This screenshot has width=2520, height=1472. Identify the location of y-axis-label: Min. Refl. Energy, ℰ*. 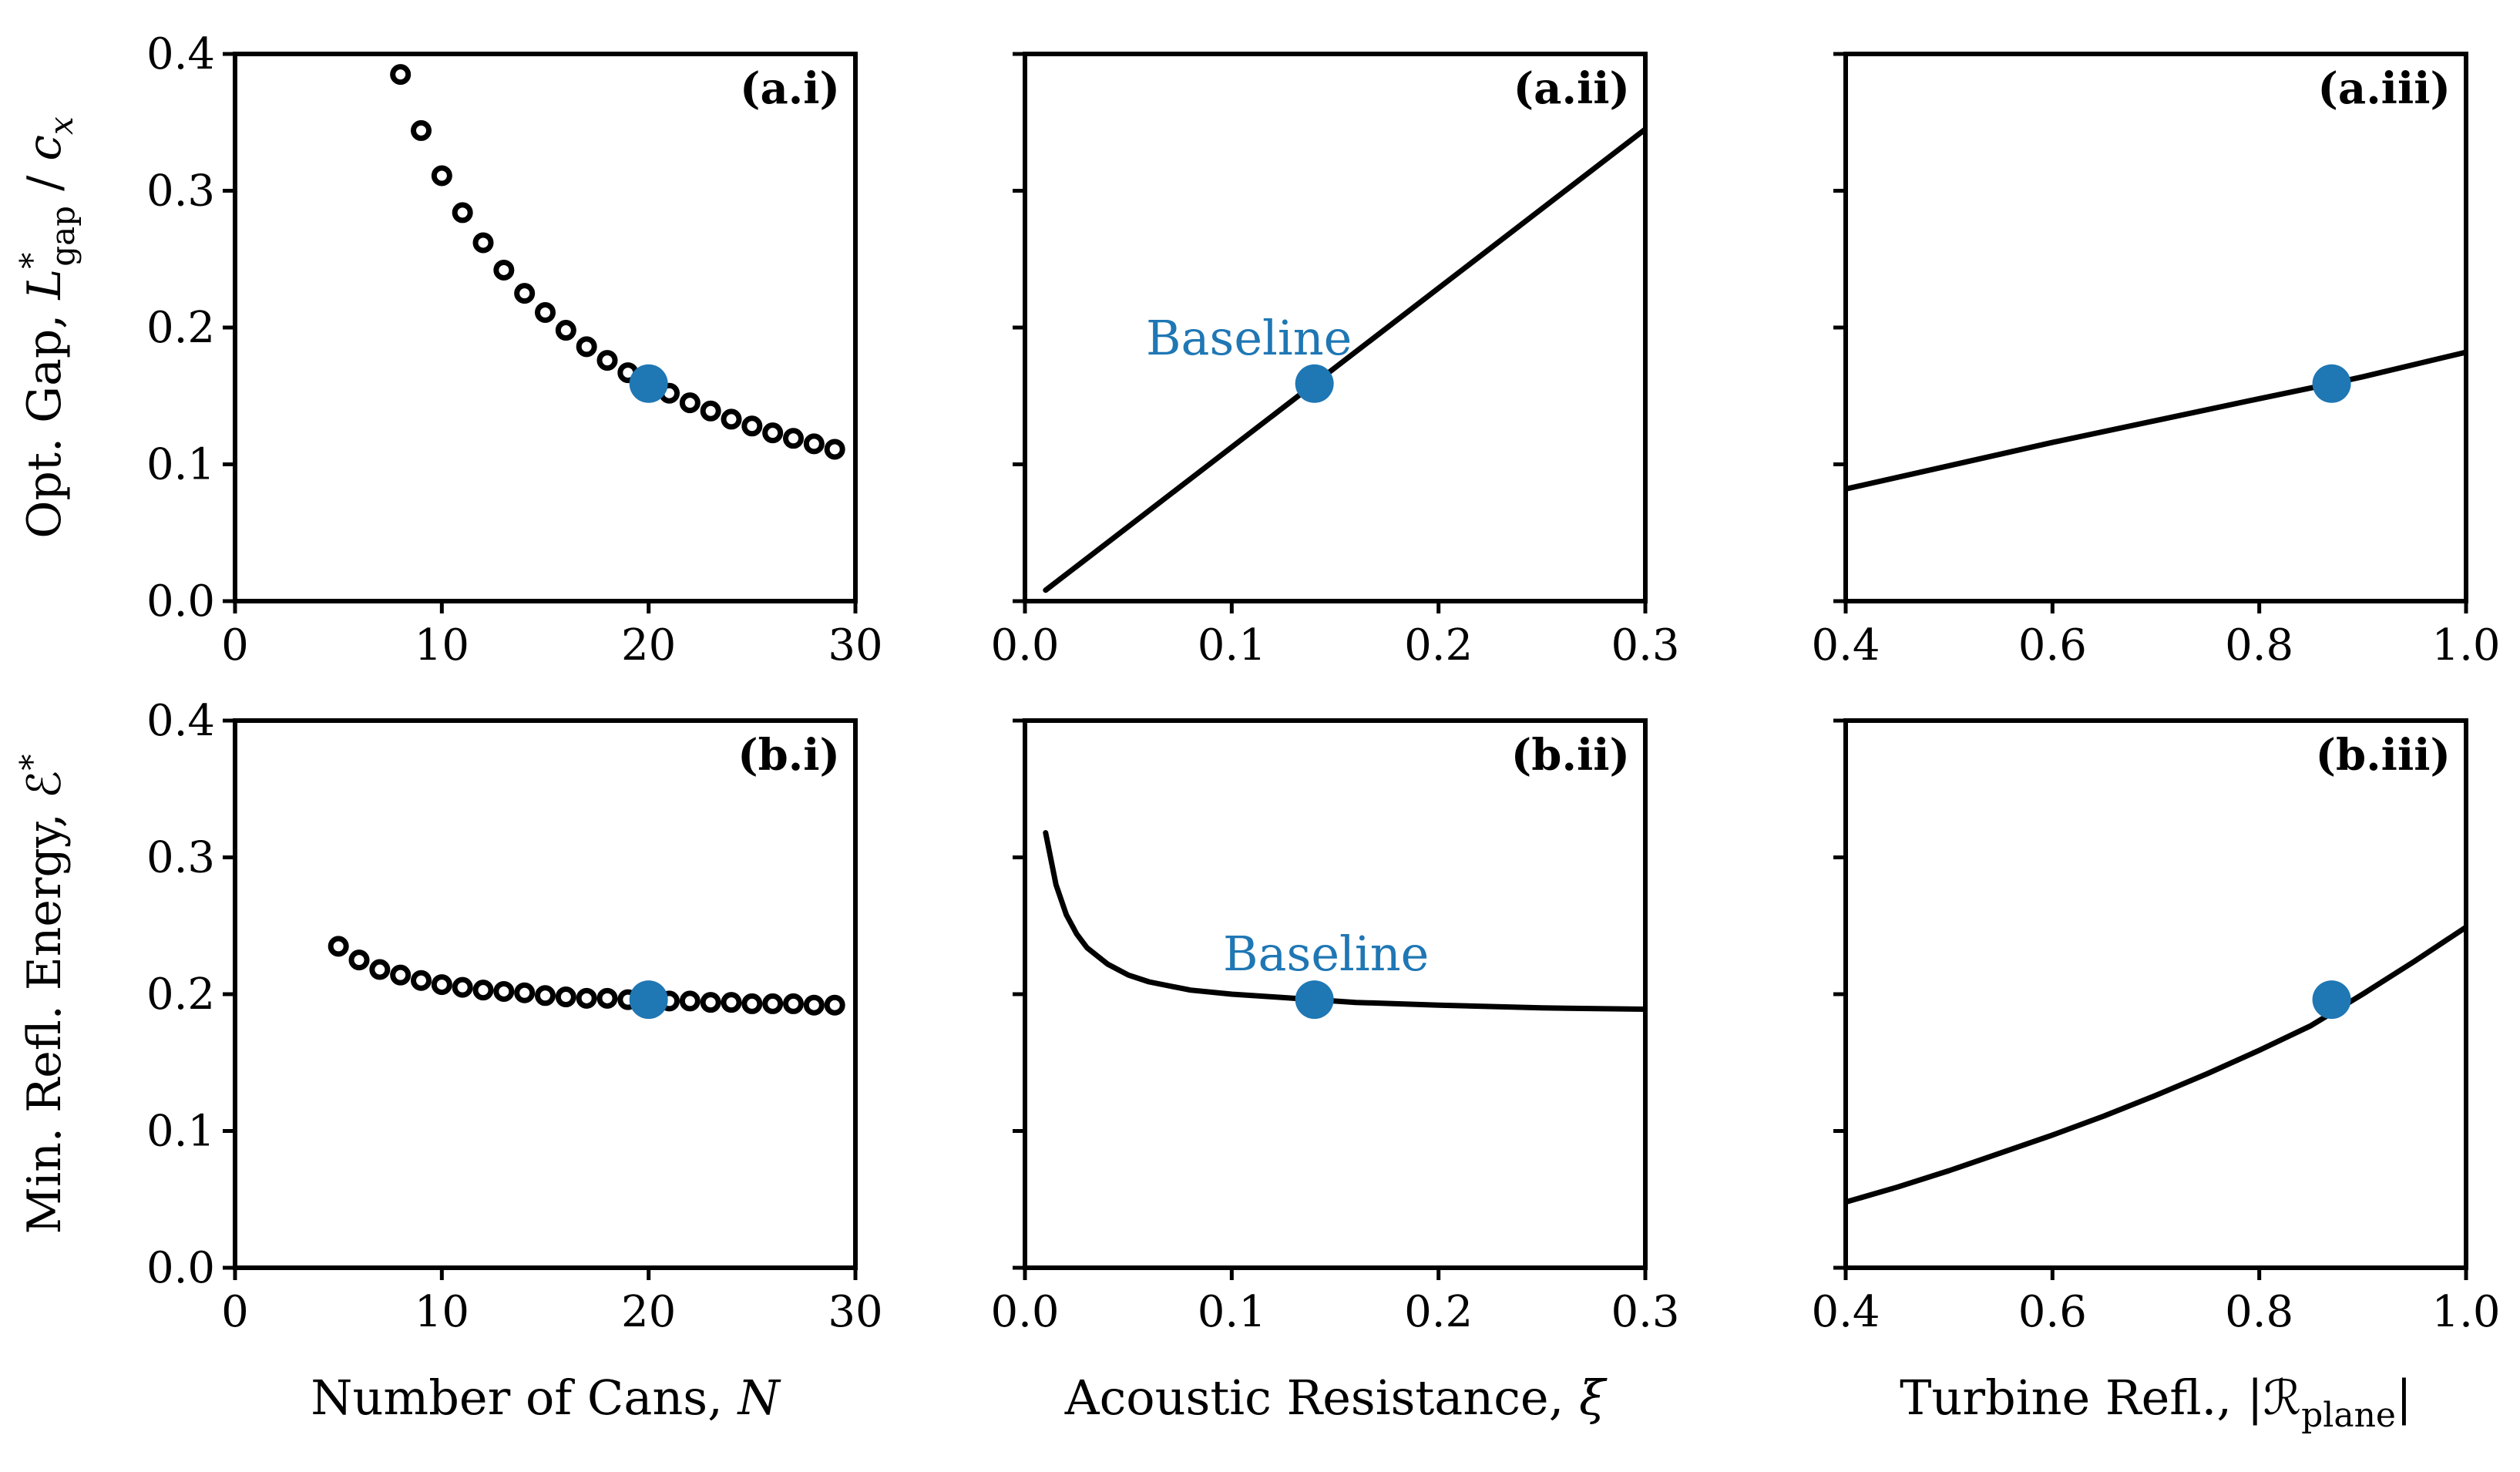
(43, 994).